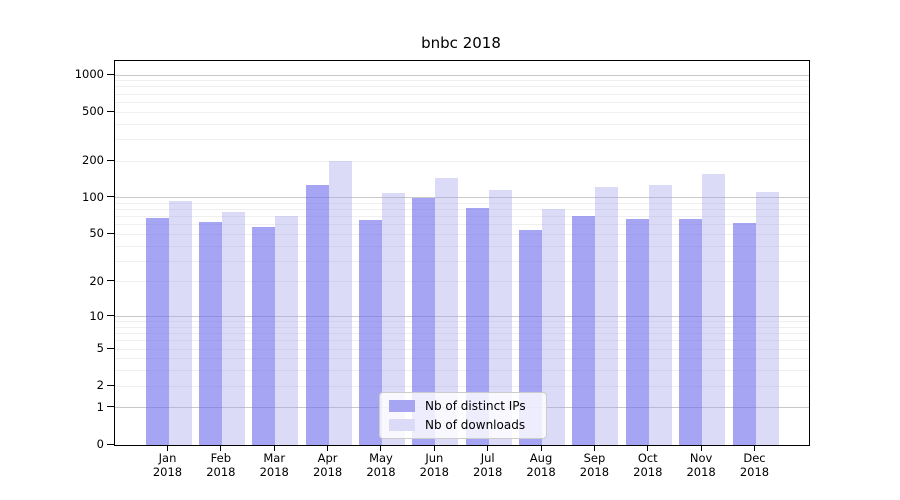  Describe the element at coordinates (594, 465) in the screenshot. I see `x-tick-label-sep: Sep 2018` at that location.